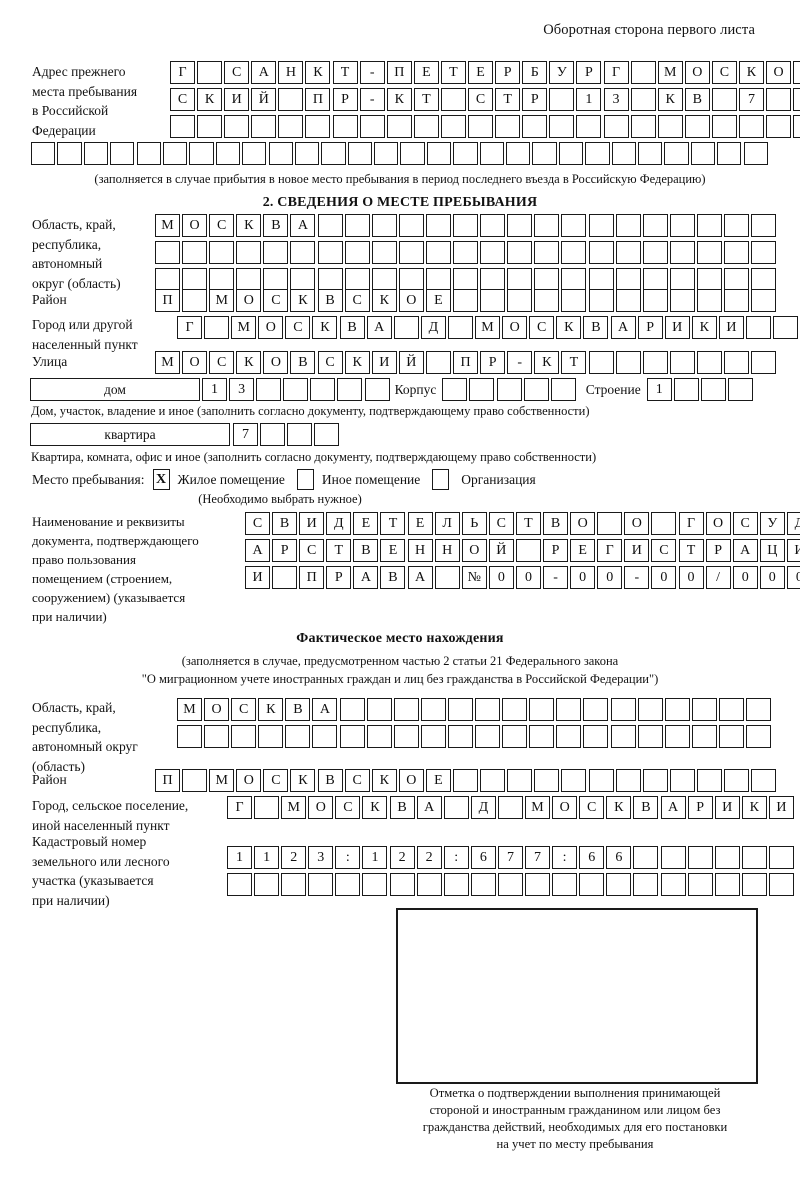 The width and height of the screenshot is (800, 1180). Describe the element at coordinates (501, 550) in the screenshot. I see `char-cell: Й` at that location.